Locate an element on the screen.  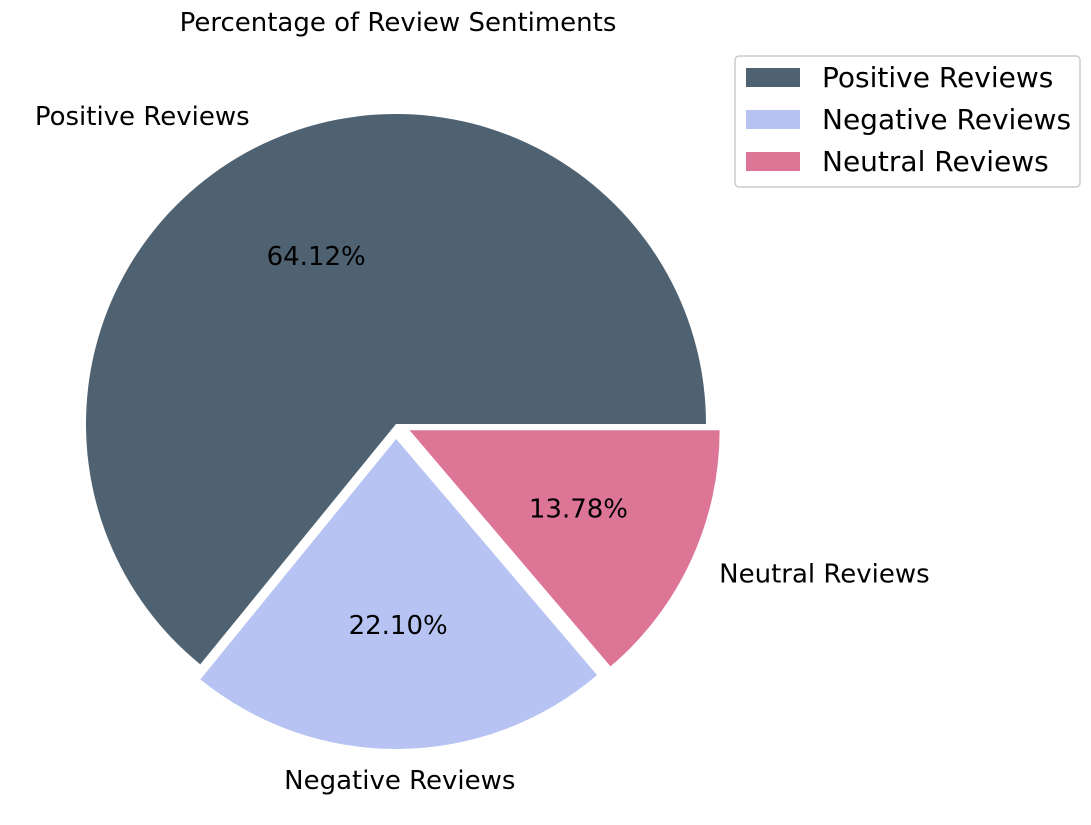
pie-percent-positive: 64.12% is located at coordinates (316, 257).